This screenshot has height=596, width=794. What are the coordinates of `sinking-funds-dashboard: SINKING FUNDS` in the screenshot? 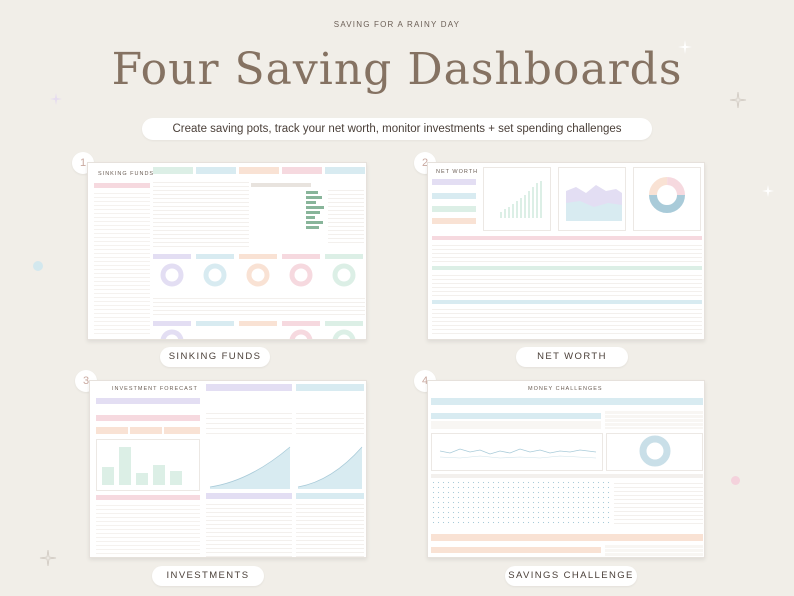 It's located at (227, 251).